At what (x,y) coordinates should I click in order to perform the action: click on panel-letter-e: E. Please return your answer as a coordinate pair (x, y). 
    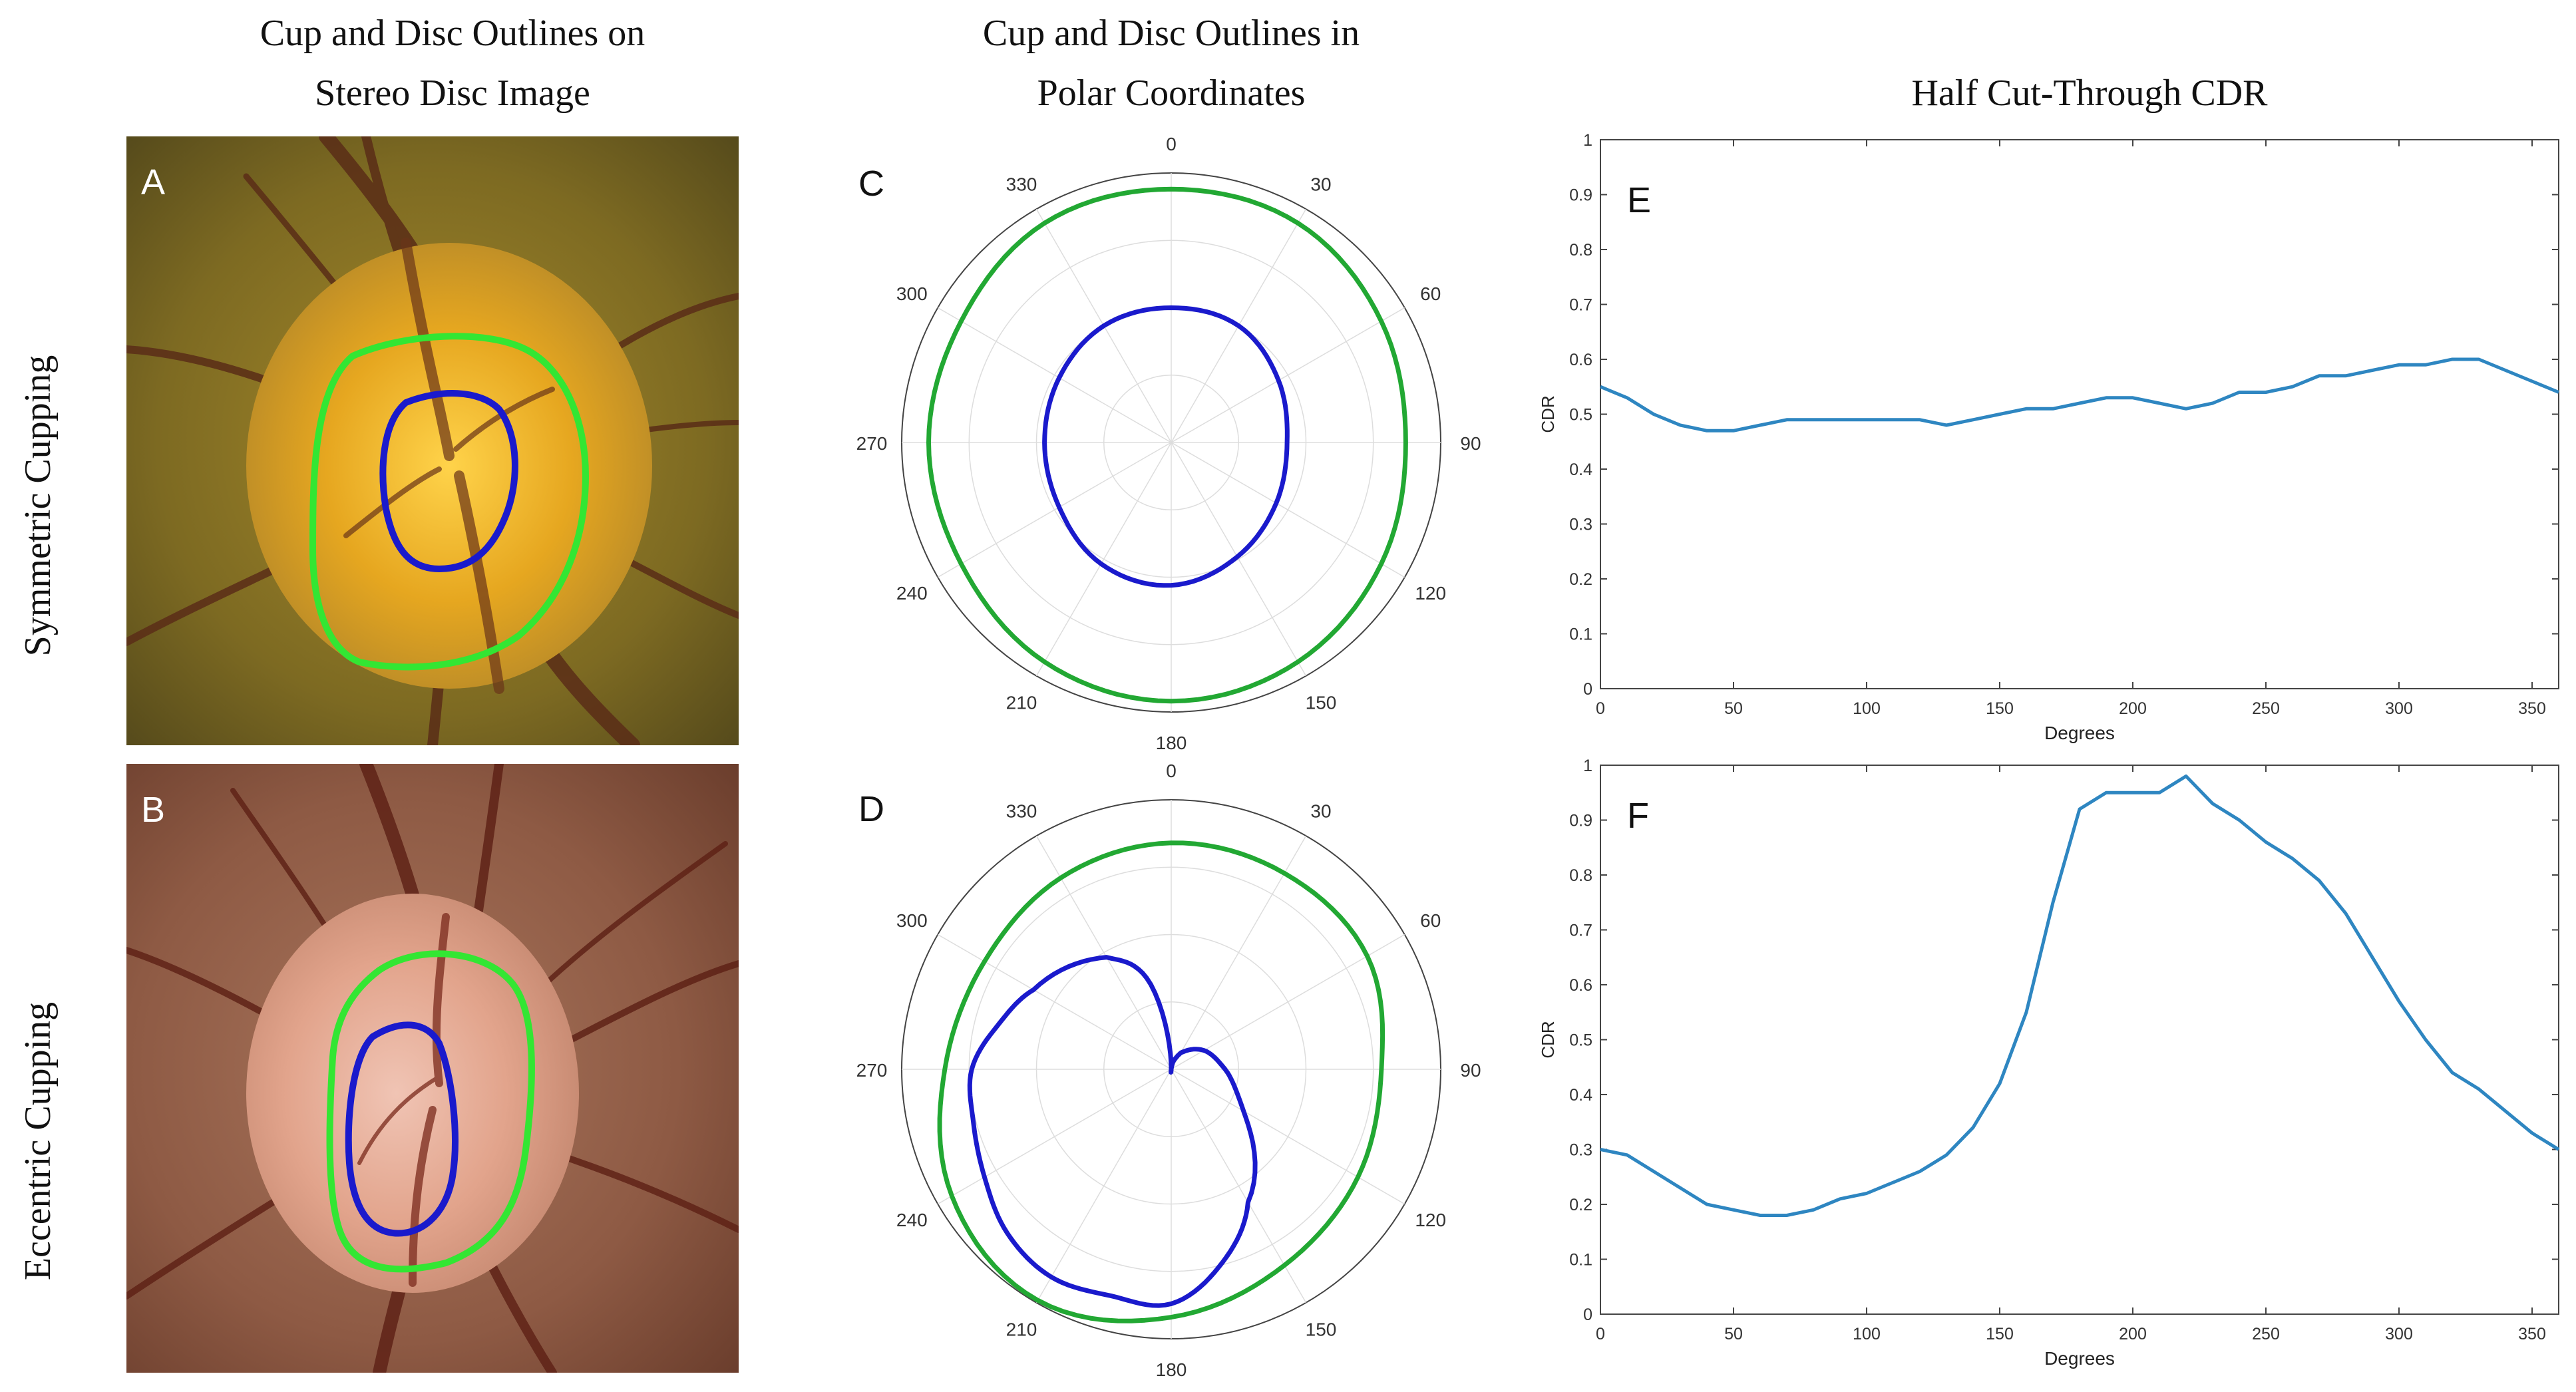
    Looking at the image, I should click on (1639, 200).